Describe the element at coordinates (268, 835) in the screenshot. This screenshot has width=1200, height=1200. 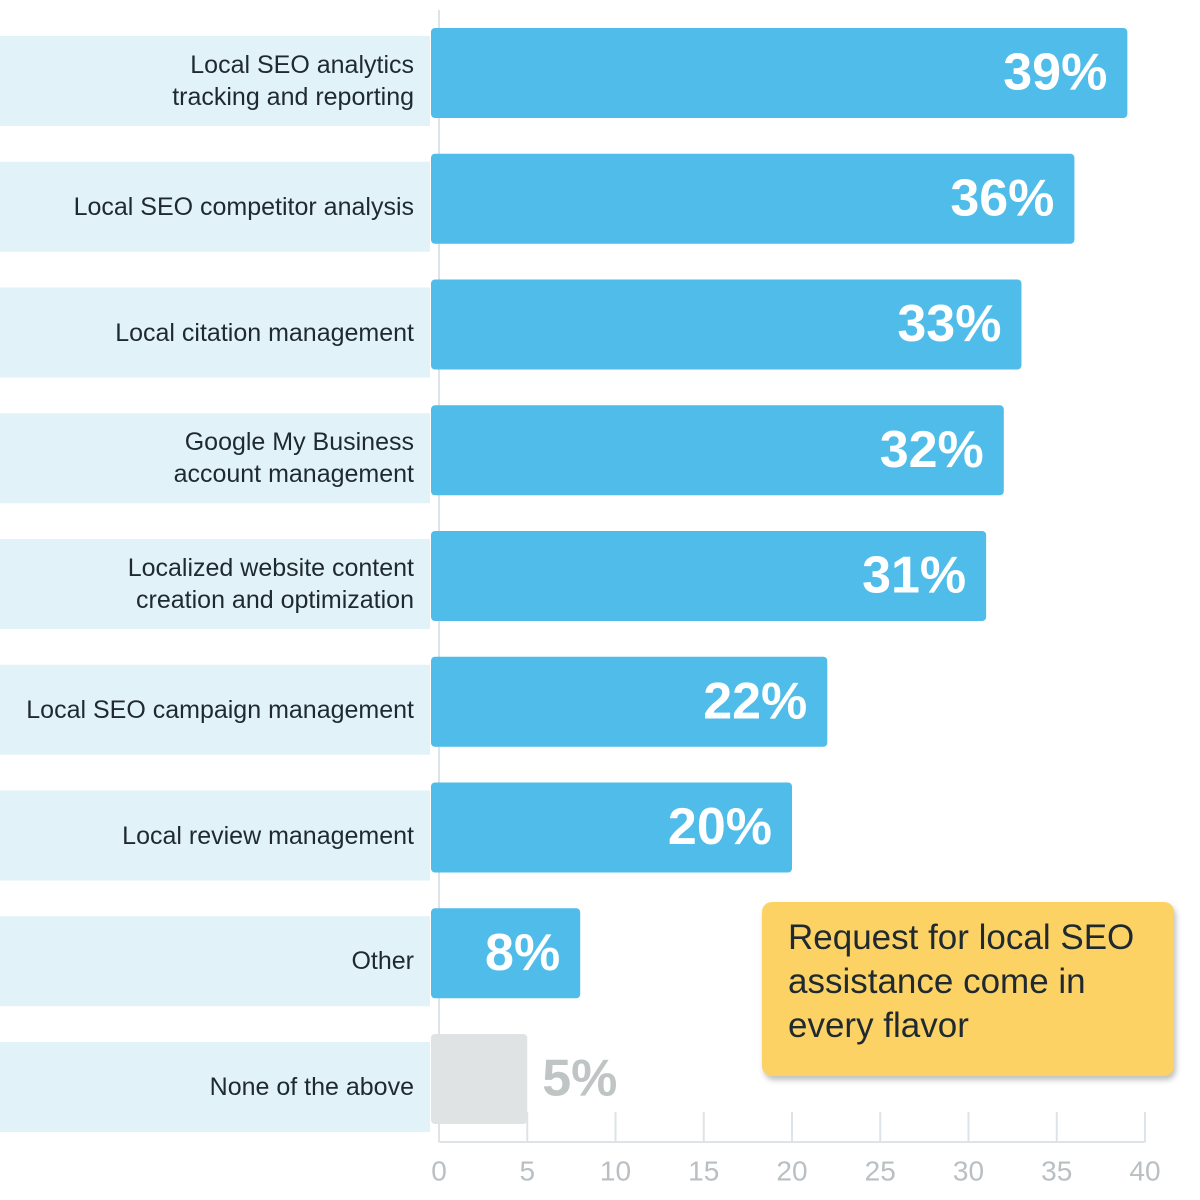
I see `category-label: Local review management` at that location.